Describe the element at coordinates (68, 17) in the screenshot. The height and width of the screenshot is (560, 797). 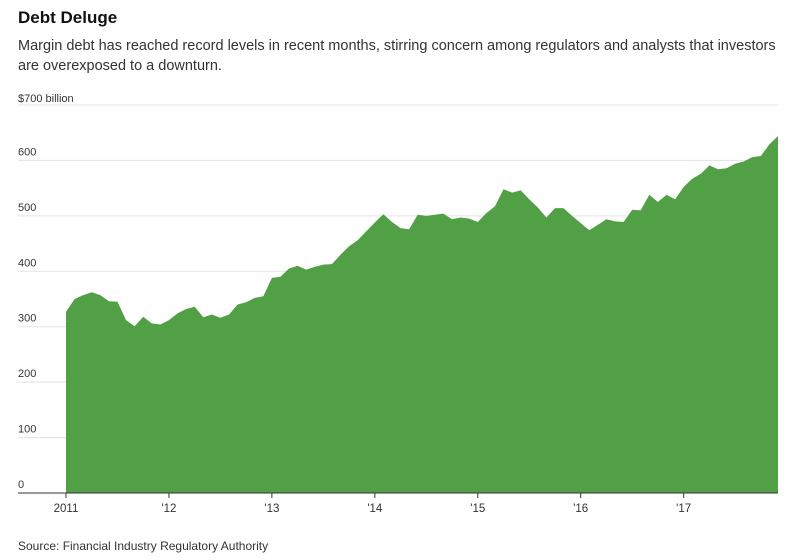
I see `chart-title: Debt Deluge` at that location.